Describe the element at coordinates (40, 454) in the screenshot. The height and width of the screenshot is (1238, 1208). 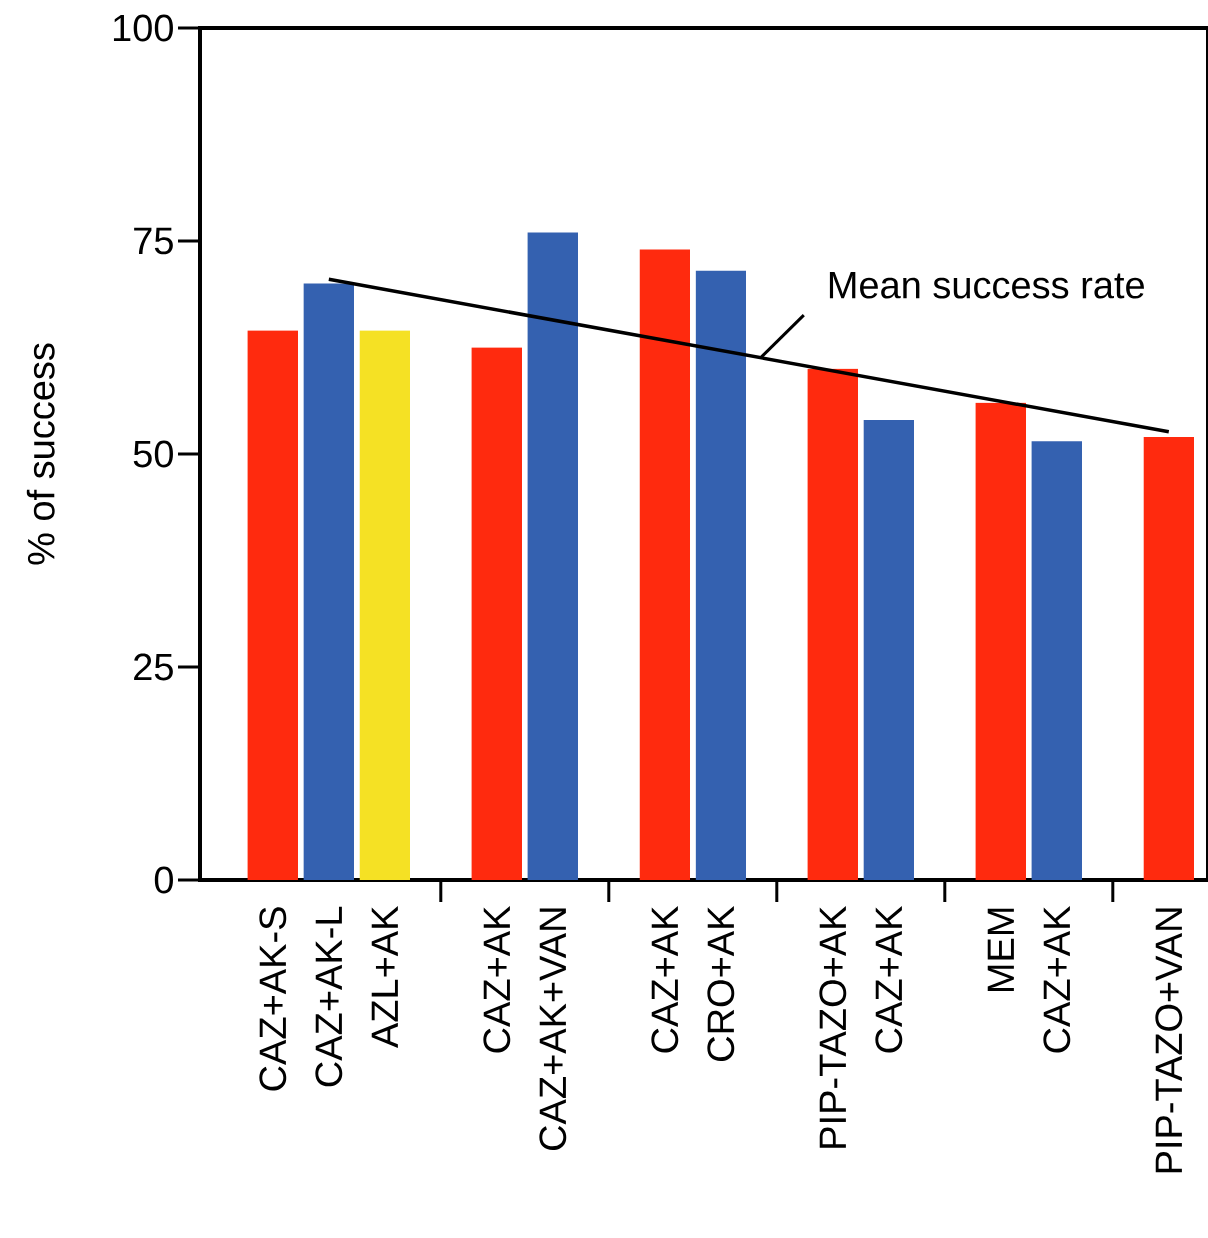
I see `y-axis-title: % of success` at that location.